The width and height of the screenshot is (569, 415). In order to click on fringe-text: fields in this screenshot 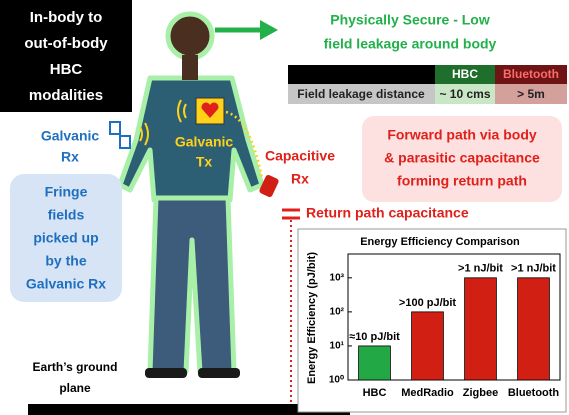, I will do `click(66, 215)`.